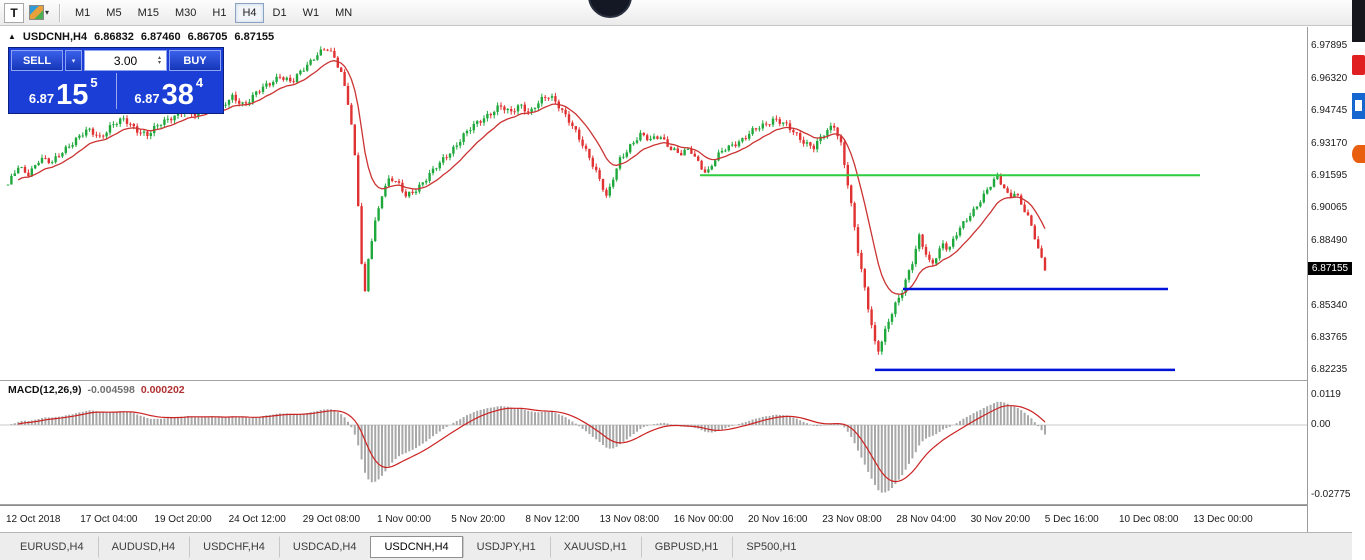 This screenshot has width=1365, height=560. I want to click on chart-tab-usdcnh-h4: USDCNH,H4, so click(416, 547).